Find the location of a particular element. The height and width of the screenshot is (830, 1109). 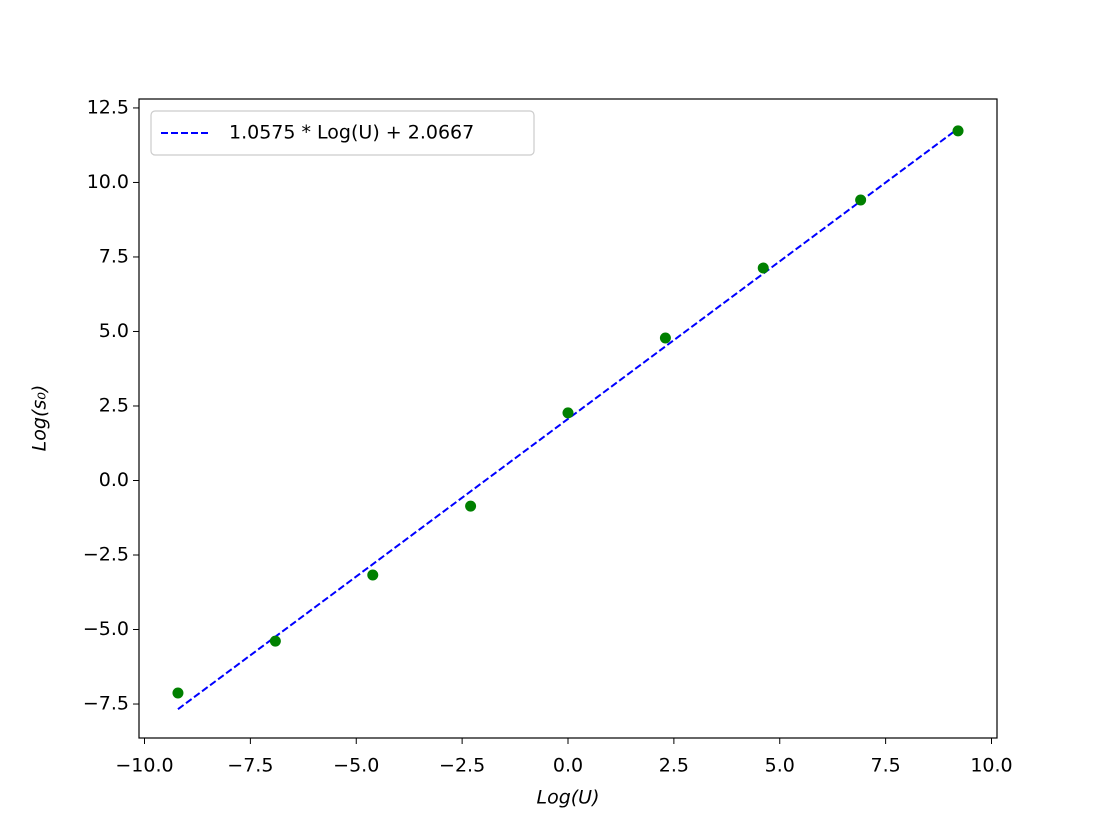

y-tick-label: −5.0 is located at coordinates (106, 629).